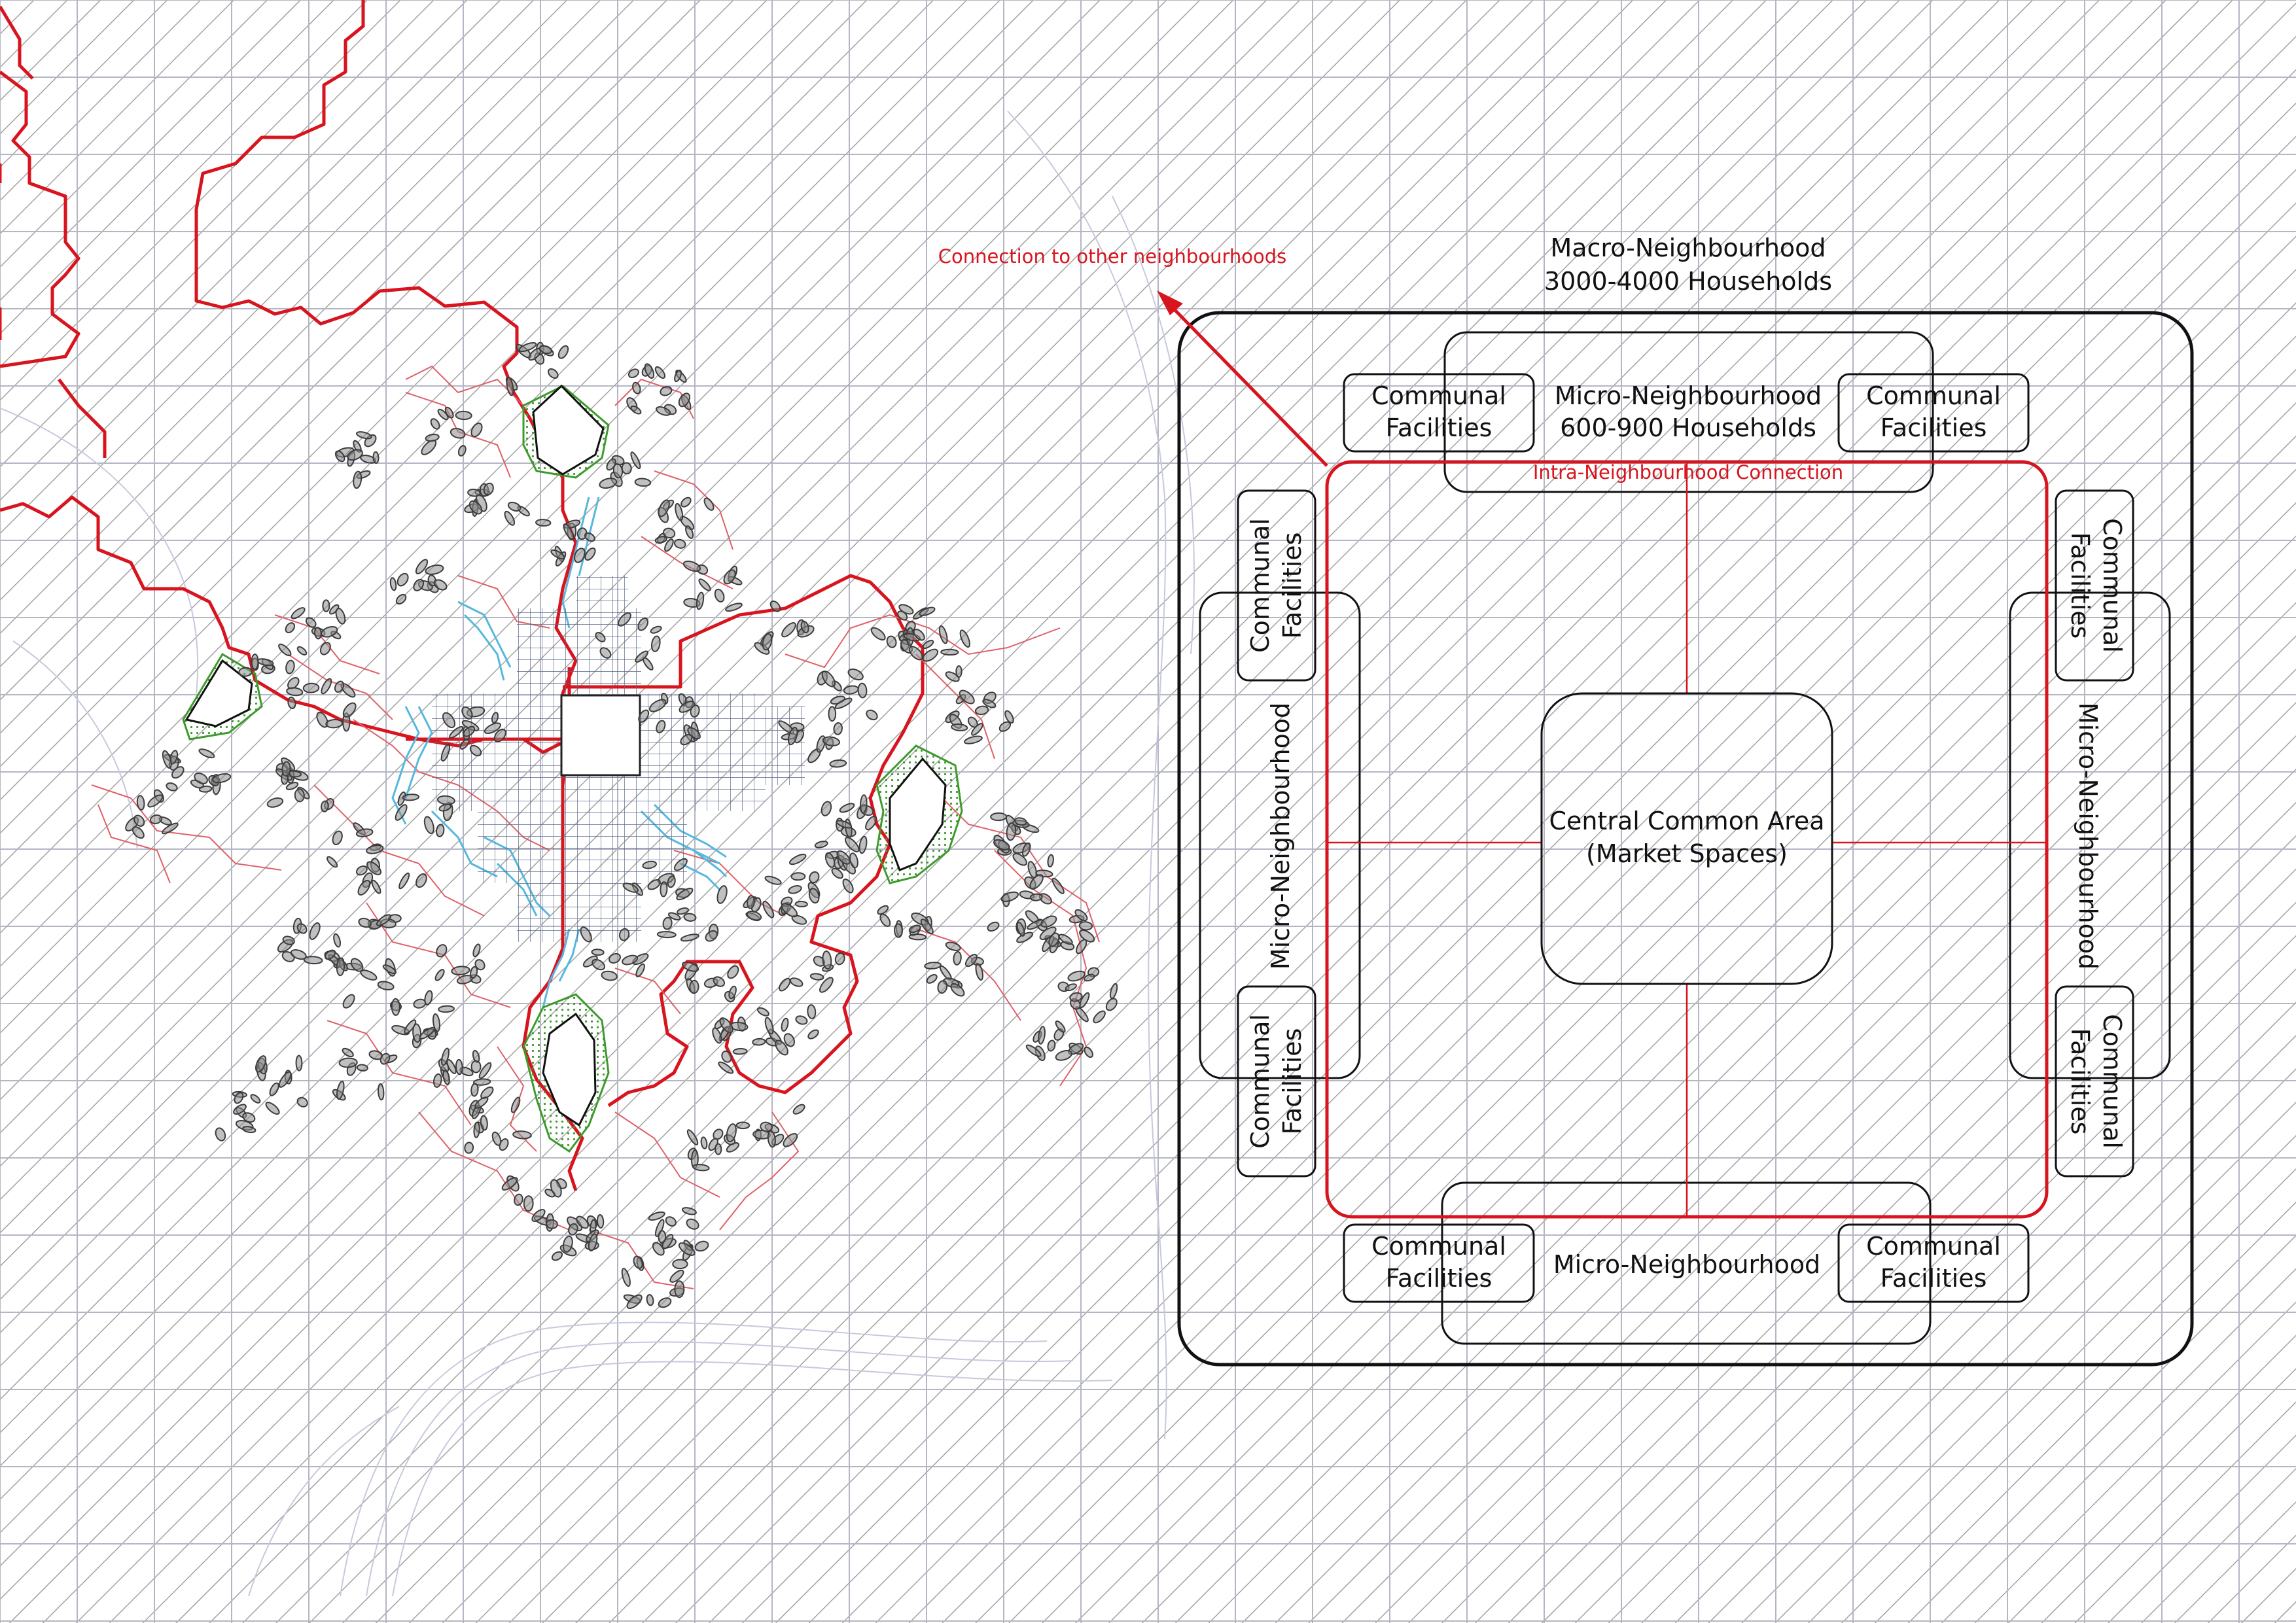 This screenshot has width=2296, height=1623. What do you see at coordinates (1688, 412) in the screenshot?
I see `micro-top-boundary` at bounding box center [1688, 412].